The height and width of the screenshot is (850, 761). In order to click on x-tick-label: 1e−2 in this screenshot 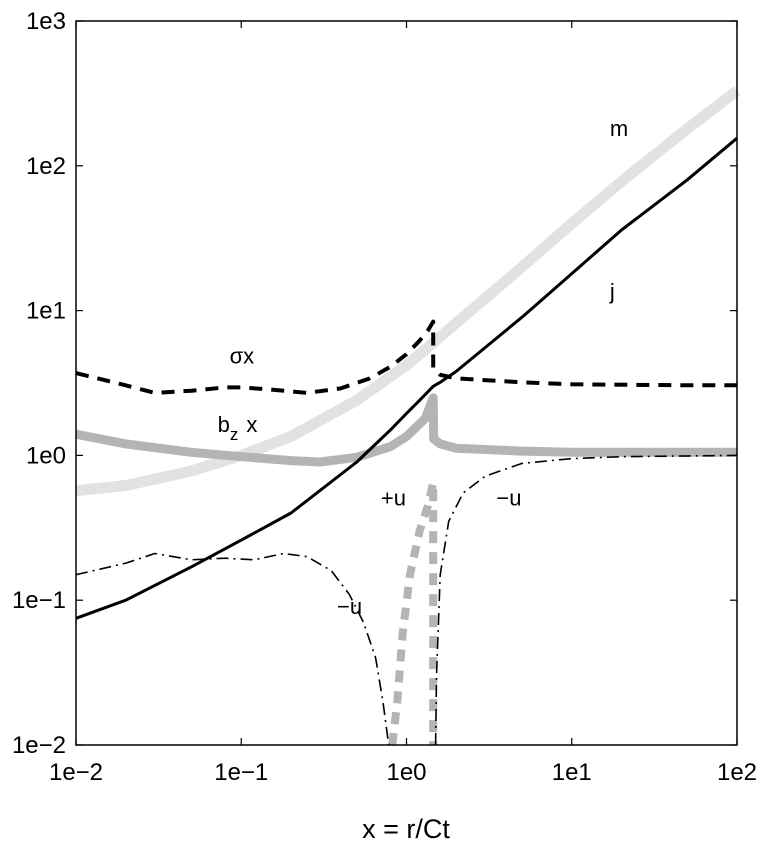, I will do `click(76, 772)`.